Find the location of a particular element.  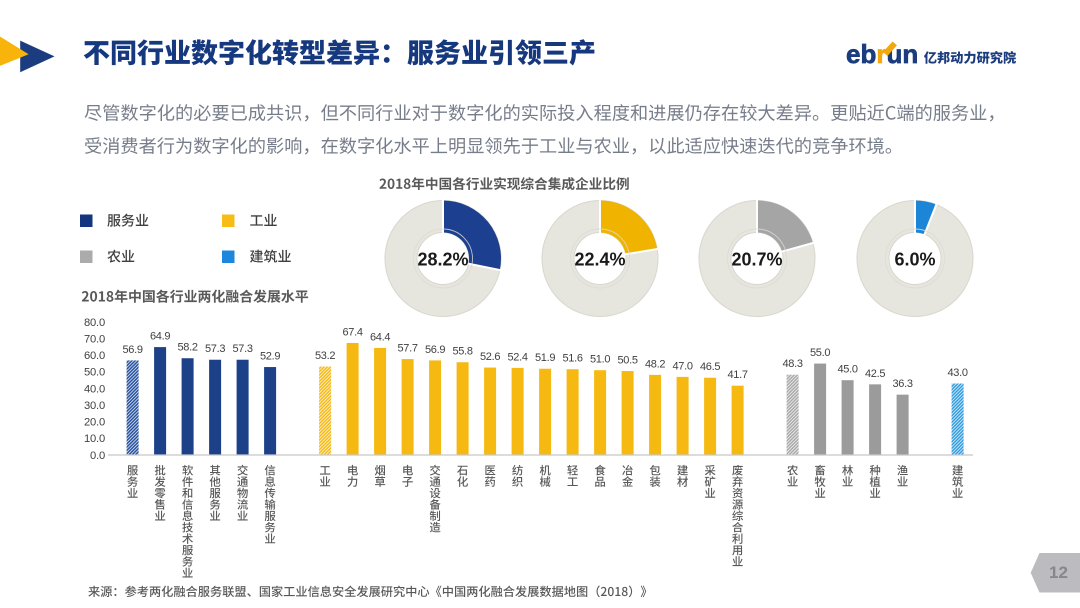

svg-text: 58.2 is located at coordinates (187, 348).